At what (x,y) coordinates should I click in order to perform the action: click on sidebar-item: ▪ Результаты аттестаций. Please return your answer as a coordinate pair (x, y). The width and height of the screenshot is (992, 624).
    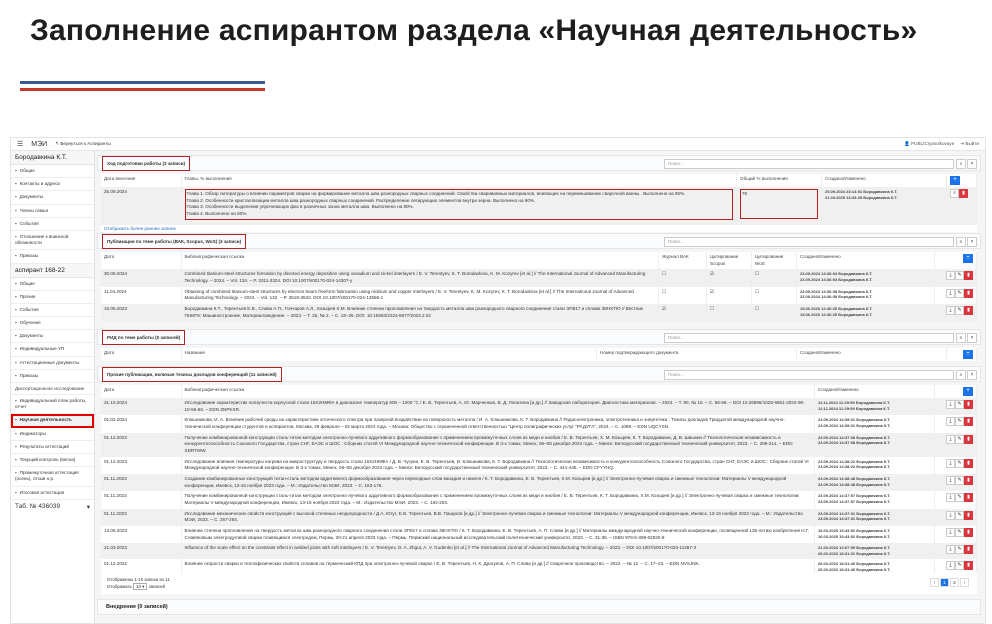
    Looking at the image, I should click on (52, 447).